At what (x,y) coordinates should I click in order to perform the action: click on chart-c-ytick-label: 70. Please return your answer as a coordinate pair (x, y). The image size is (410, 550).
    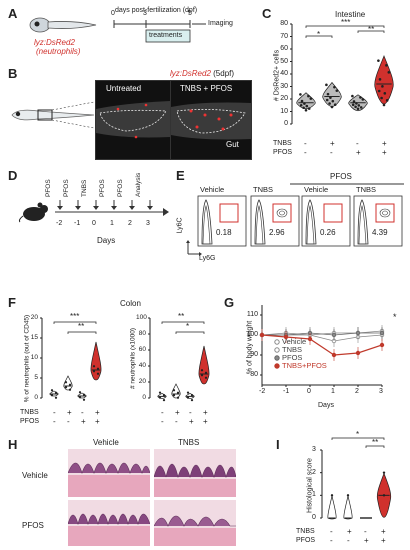
    Looking at the image, I should click on (284, 36).